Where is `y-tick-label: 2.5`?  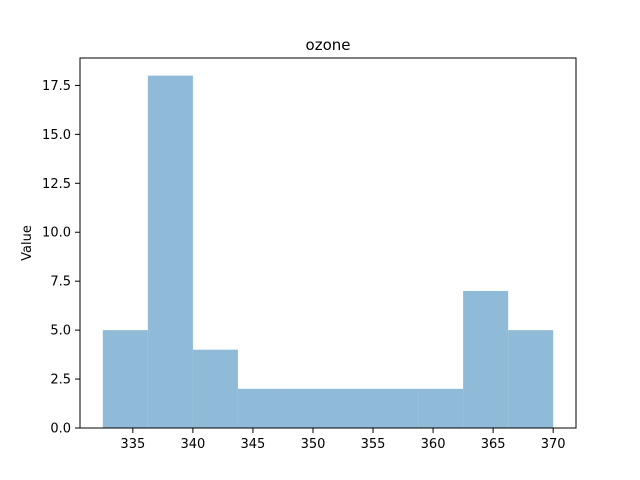
y-tick-label: 2.5 is located at coordinates (60, 380).